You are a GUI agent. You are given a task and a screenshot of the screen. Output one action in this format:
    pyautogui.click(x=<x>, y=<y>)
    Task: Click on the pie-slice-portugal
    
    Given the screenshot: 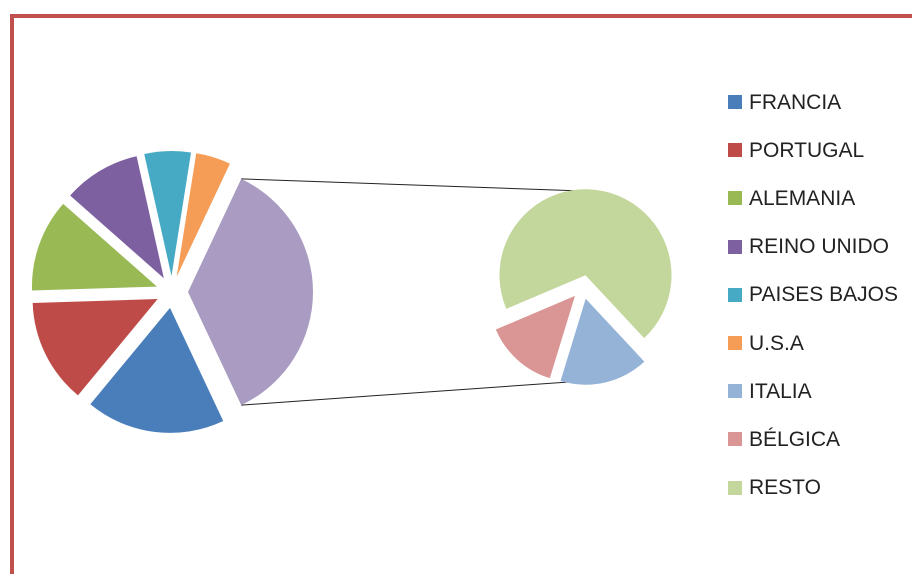 What is the action you would take?
    pyautogui.click(x=95, y=347)
    